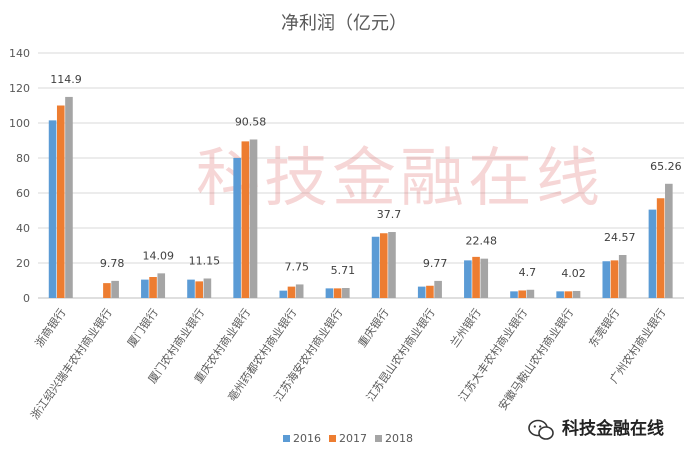 Image resolution: width=688 pixels, height=461 pixels. What do you see at coordinates (26, 298) in the screenshot?
I see `y-tick-label: 0` at bounding box center [26, 298].